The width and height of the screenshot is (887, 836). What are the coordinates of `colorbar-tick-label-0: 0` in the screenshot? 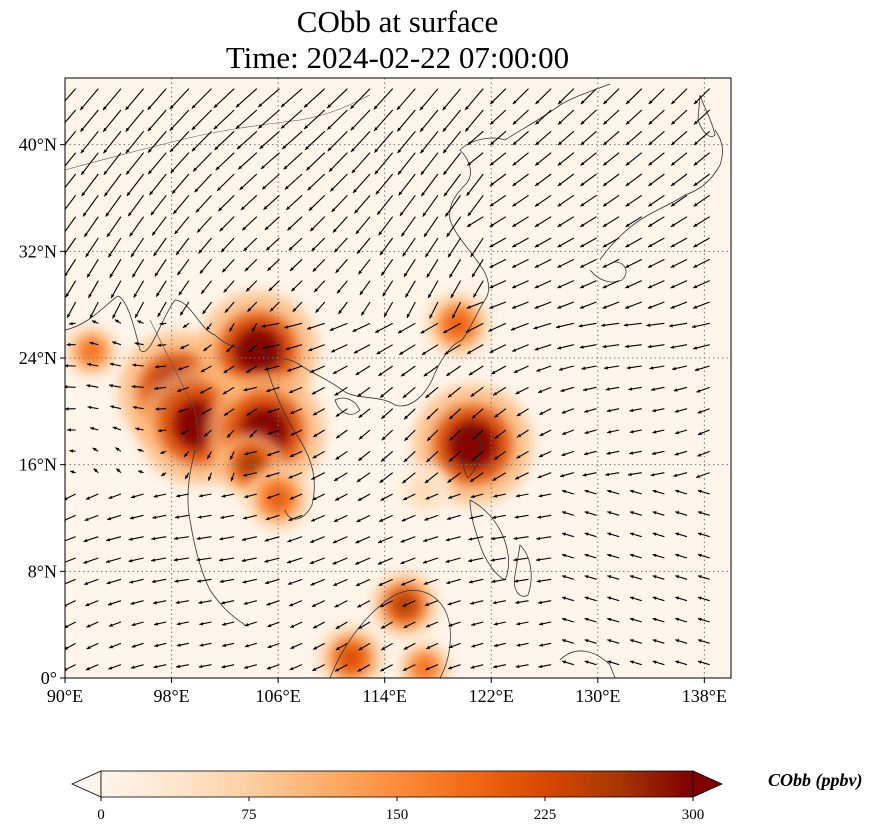 It's located at (101, 815).